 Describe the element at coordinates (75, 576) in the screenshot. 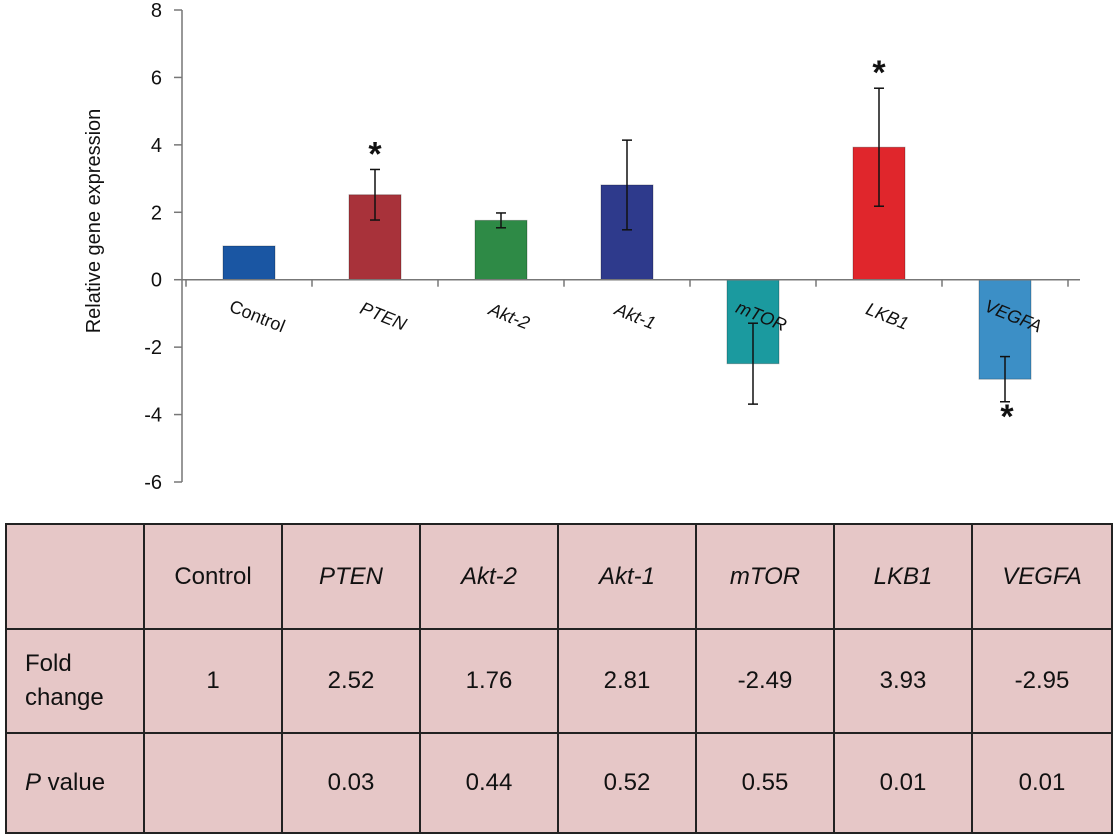

I see `header-cell-empty` at that location.